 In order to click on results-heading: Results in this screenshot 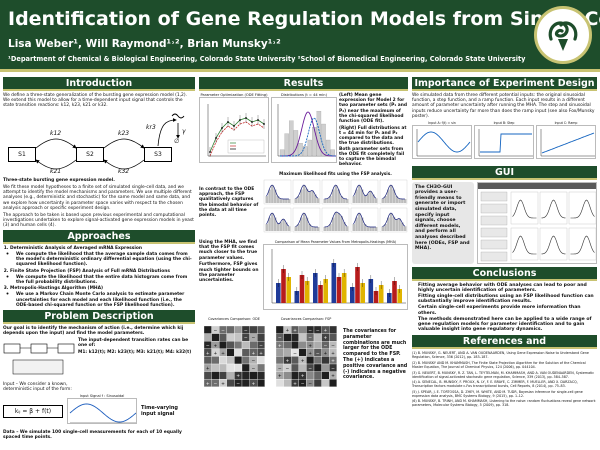, I will do `click(303, 84)`.